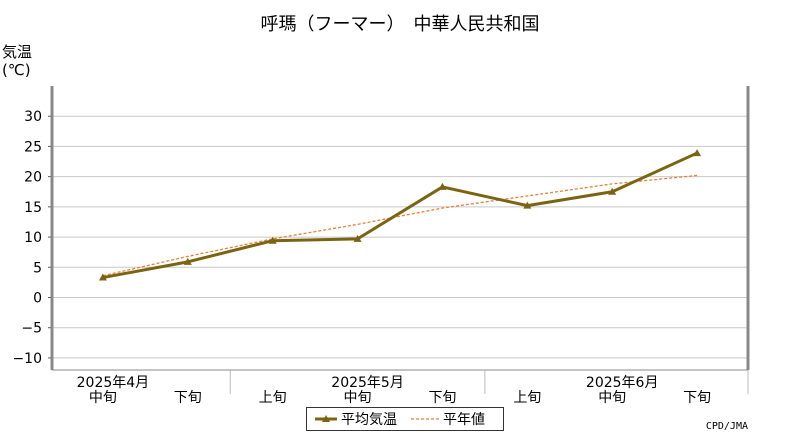  Describe the element at coordinates (33, 208) in the screenshot. I see `y-tick-label: 15` at that location.